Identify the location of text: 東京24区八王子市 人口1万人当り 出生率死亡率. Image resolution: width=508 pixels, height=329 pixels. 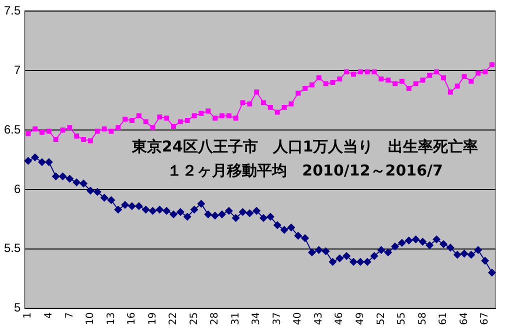
(304, 147).